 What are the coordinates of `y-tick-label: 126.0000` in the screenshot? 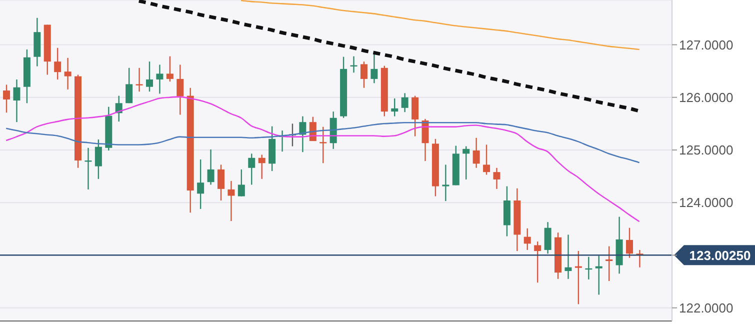 It's located at (706, 97).